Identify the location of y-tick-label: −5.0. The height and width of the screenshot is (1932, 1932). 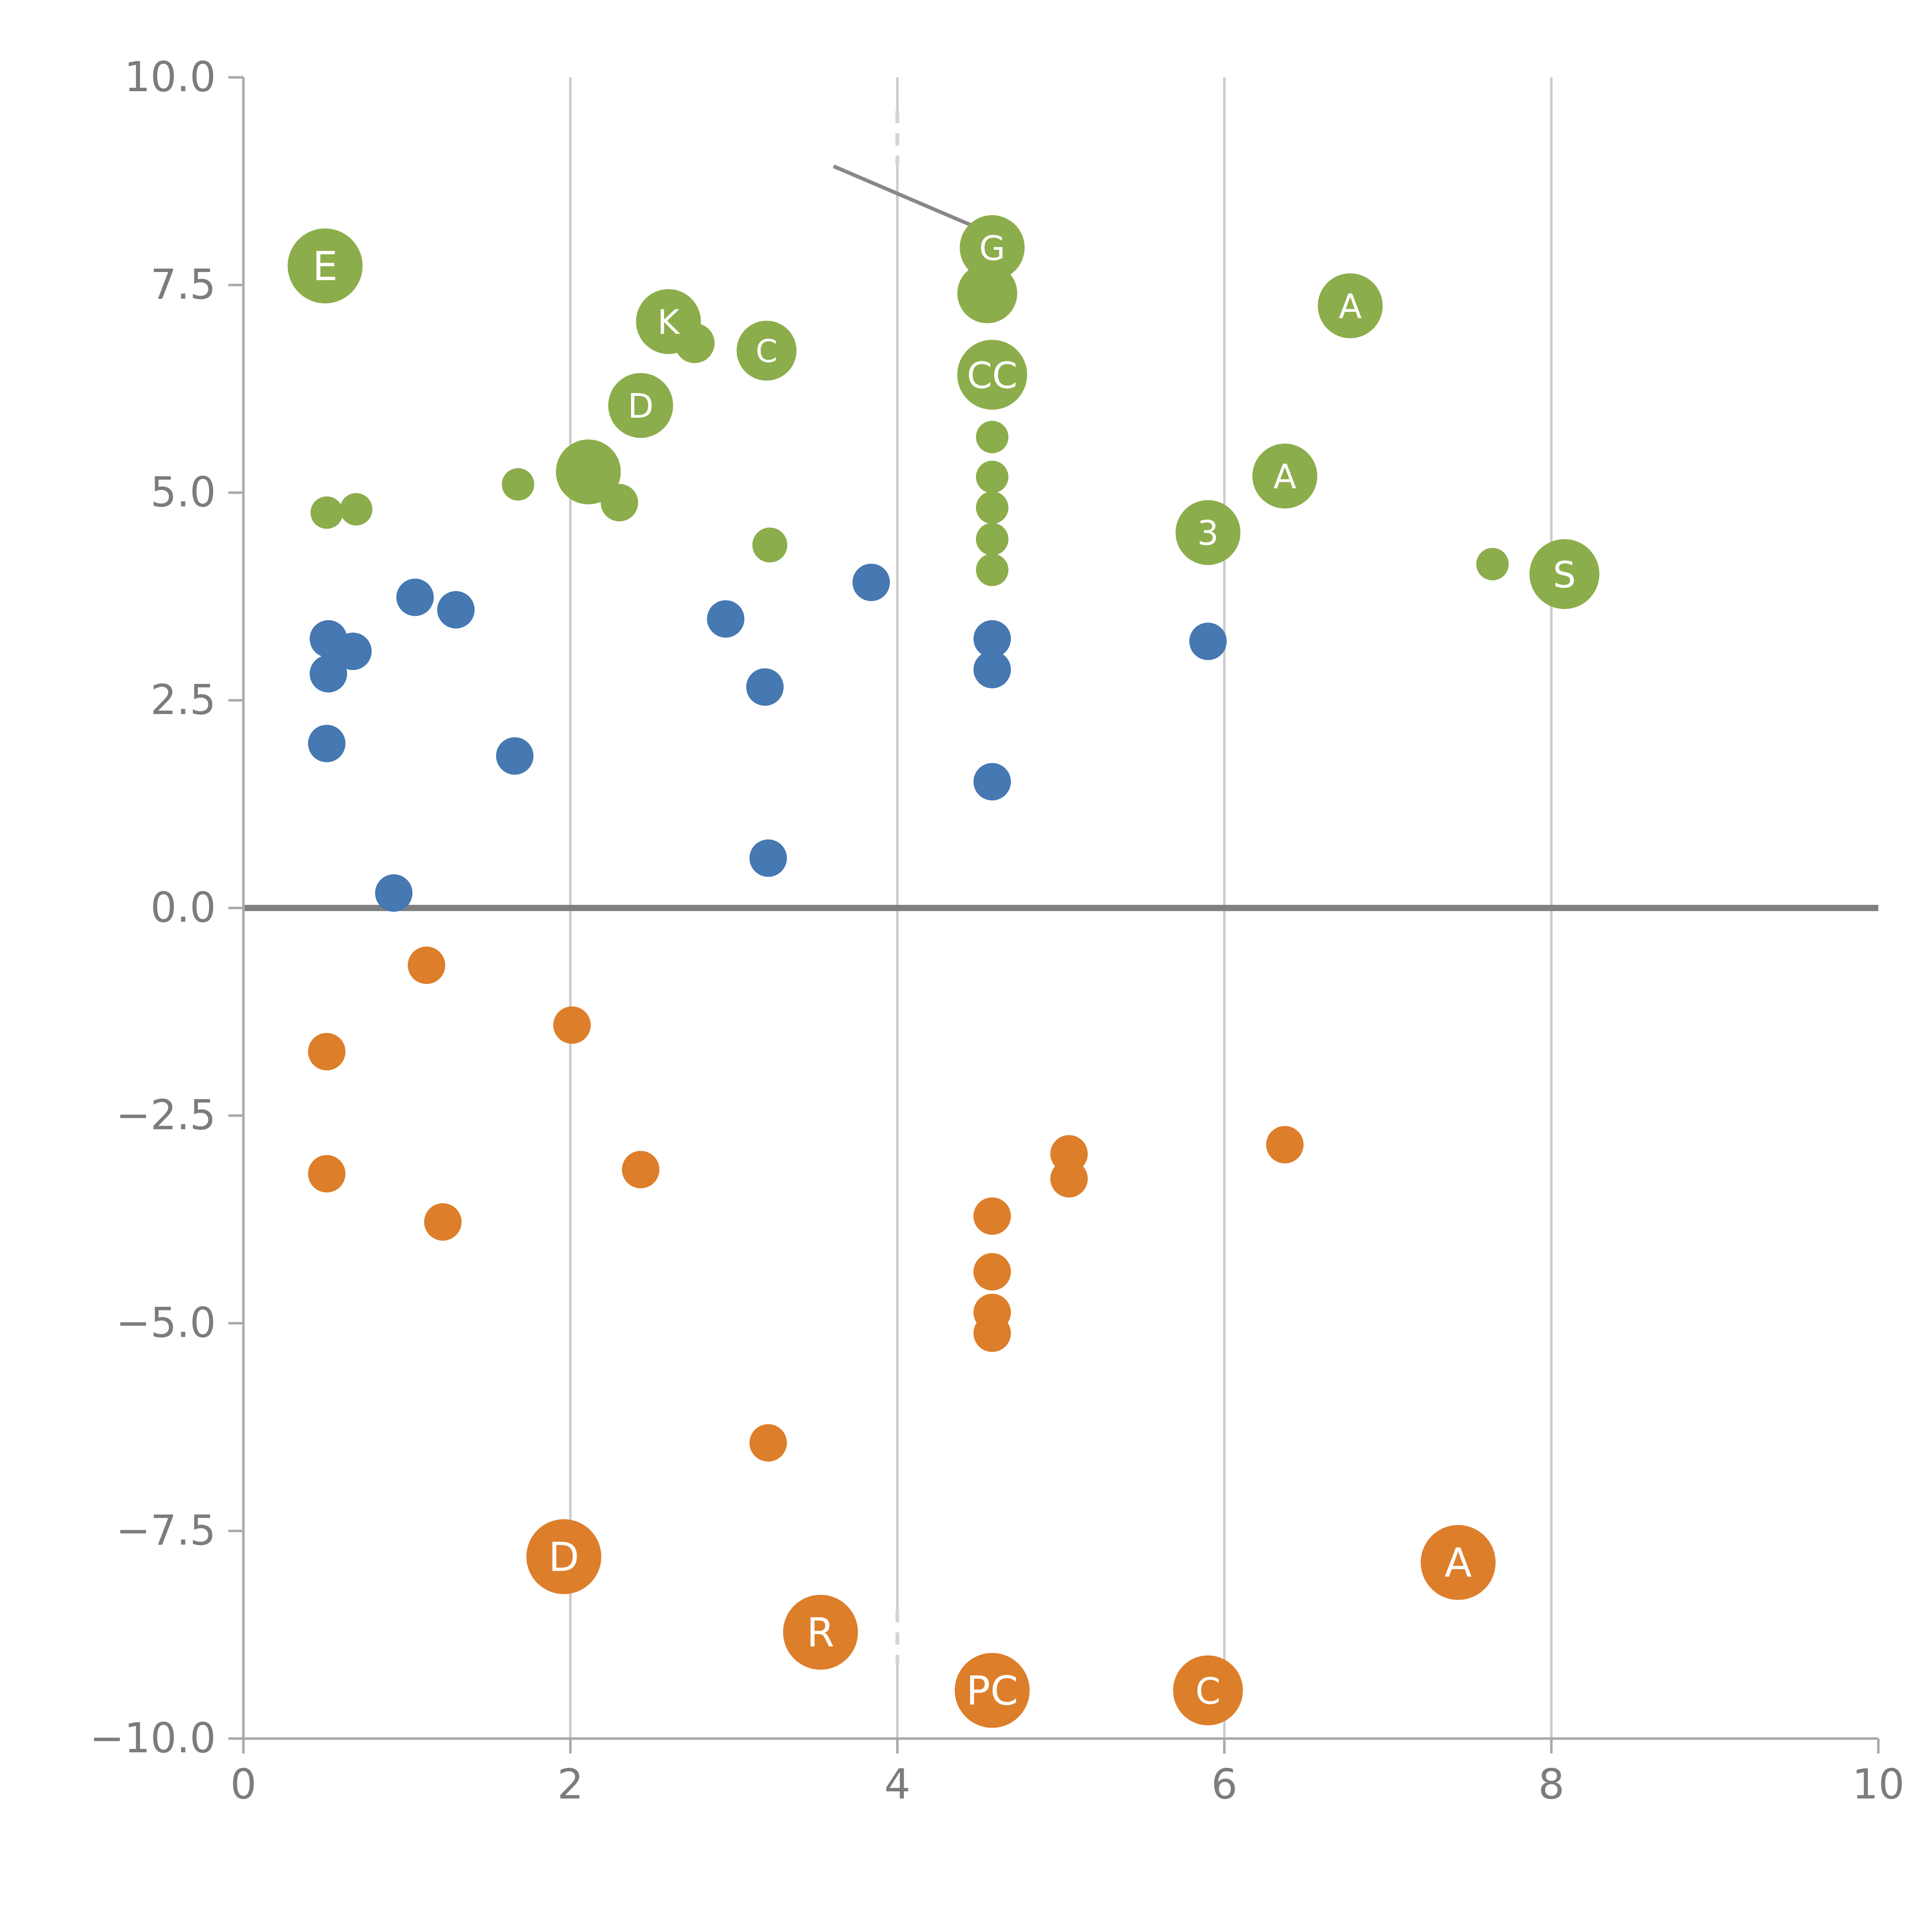
(166, 1323).